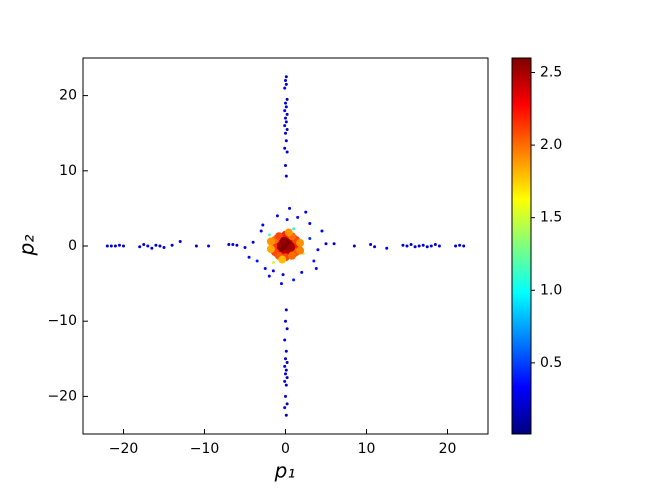  I want to click on colorbar, so click(521, 246).